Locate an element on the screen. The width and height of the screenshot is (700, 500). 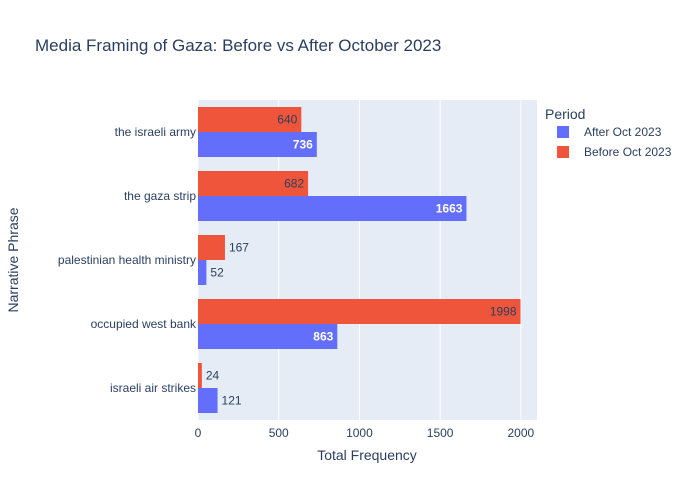
bar-value-label: 640 is located at coordinates (287, 120).